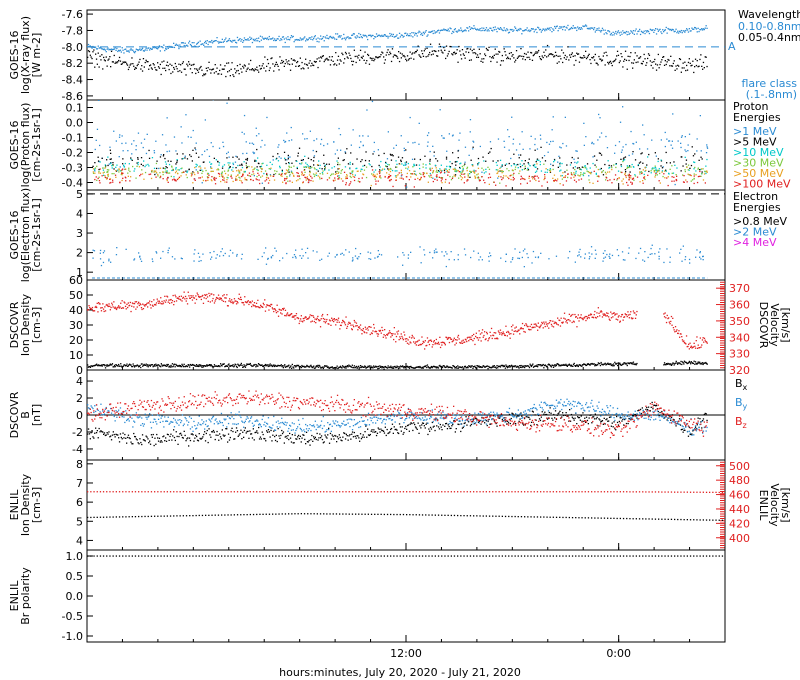 The width and height of the screenshot is (800, 680). I want to click on y-tick-label: 7, so click(79, 483).